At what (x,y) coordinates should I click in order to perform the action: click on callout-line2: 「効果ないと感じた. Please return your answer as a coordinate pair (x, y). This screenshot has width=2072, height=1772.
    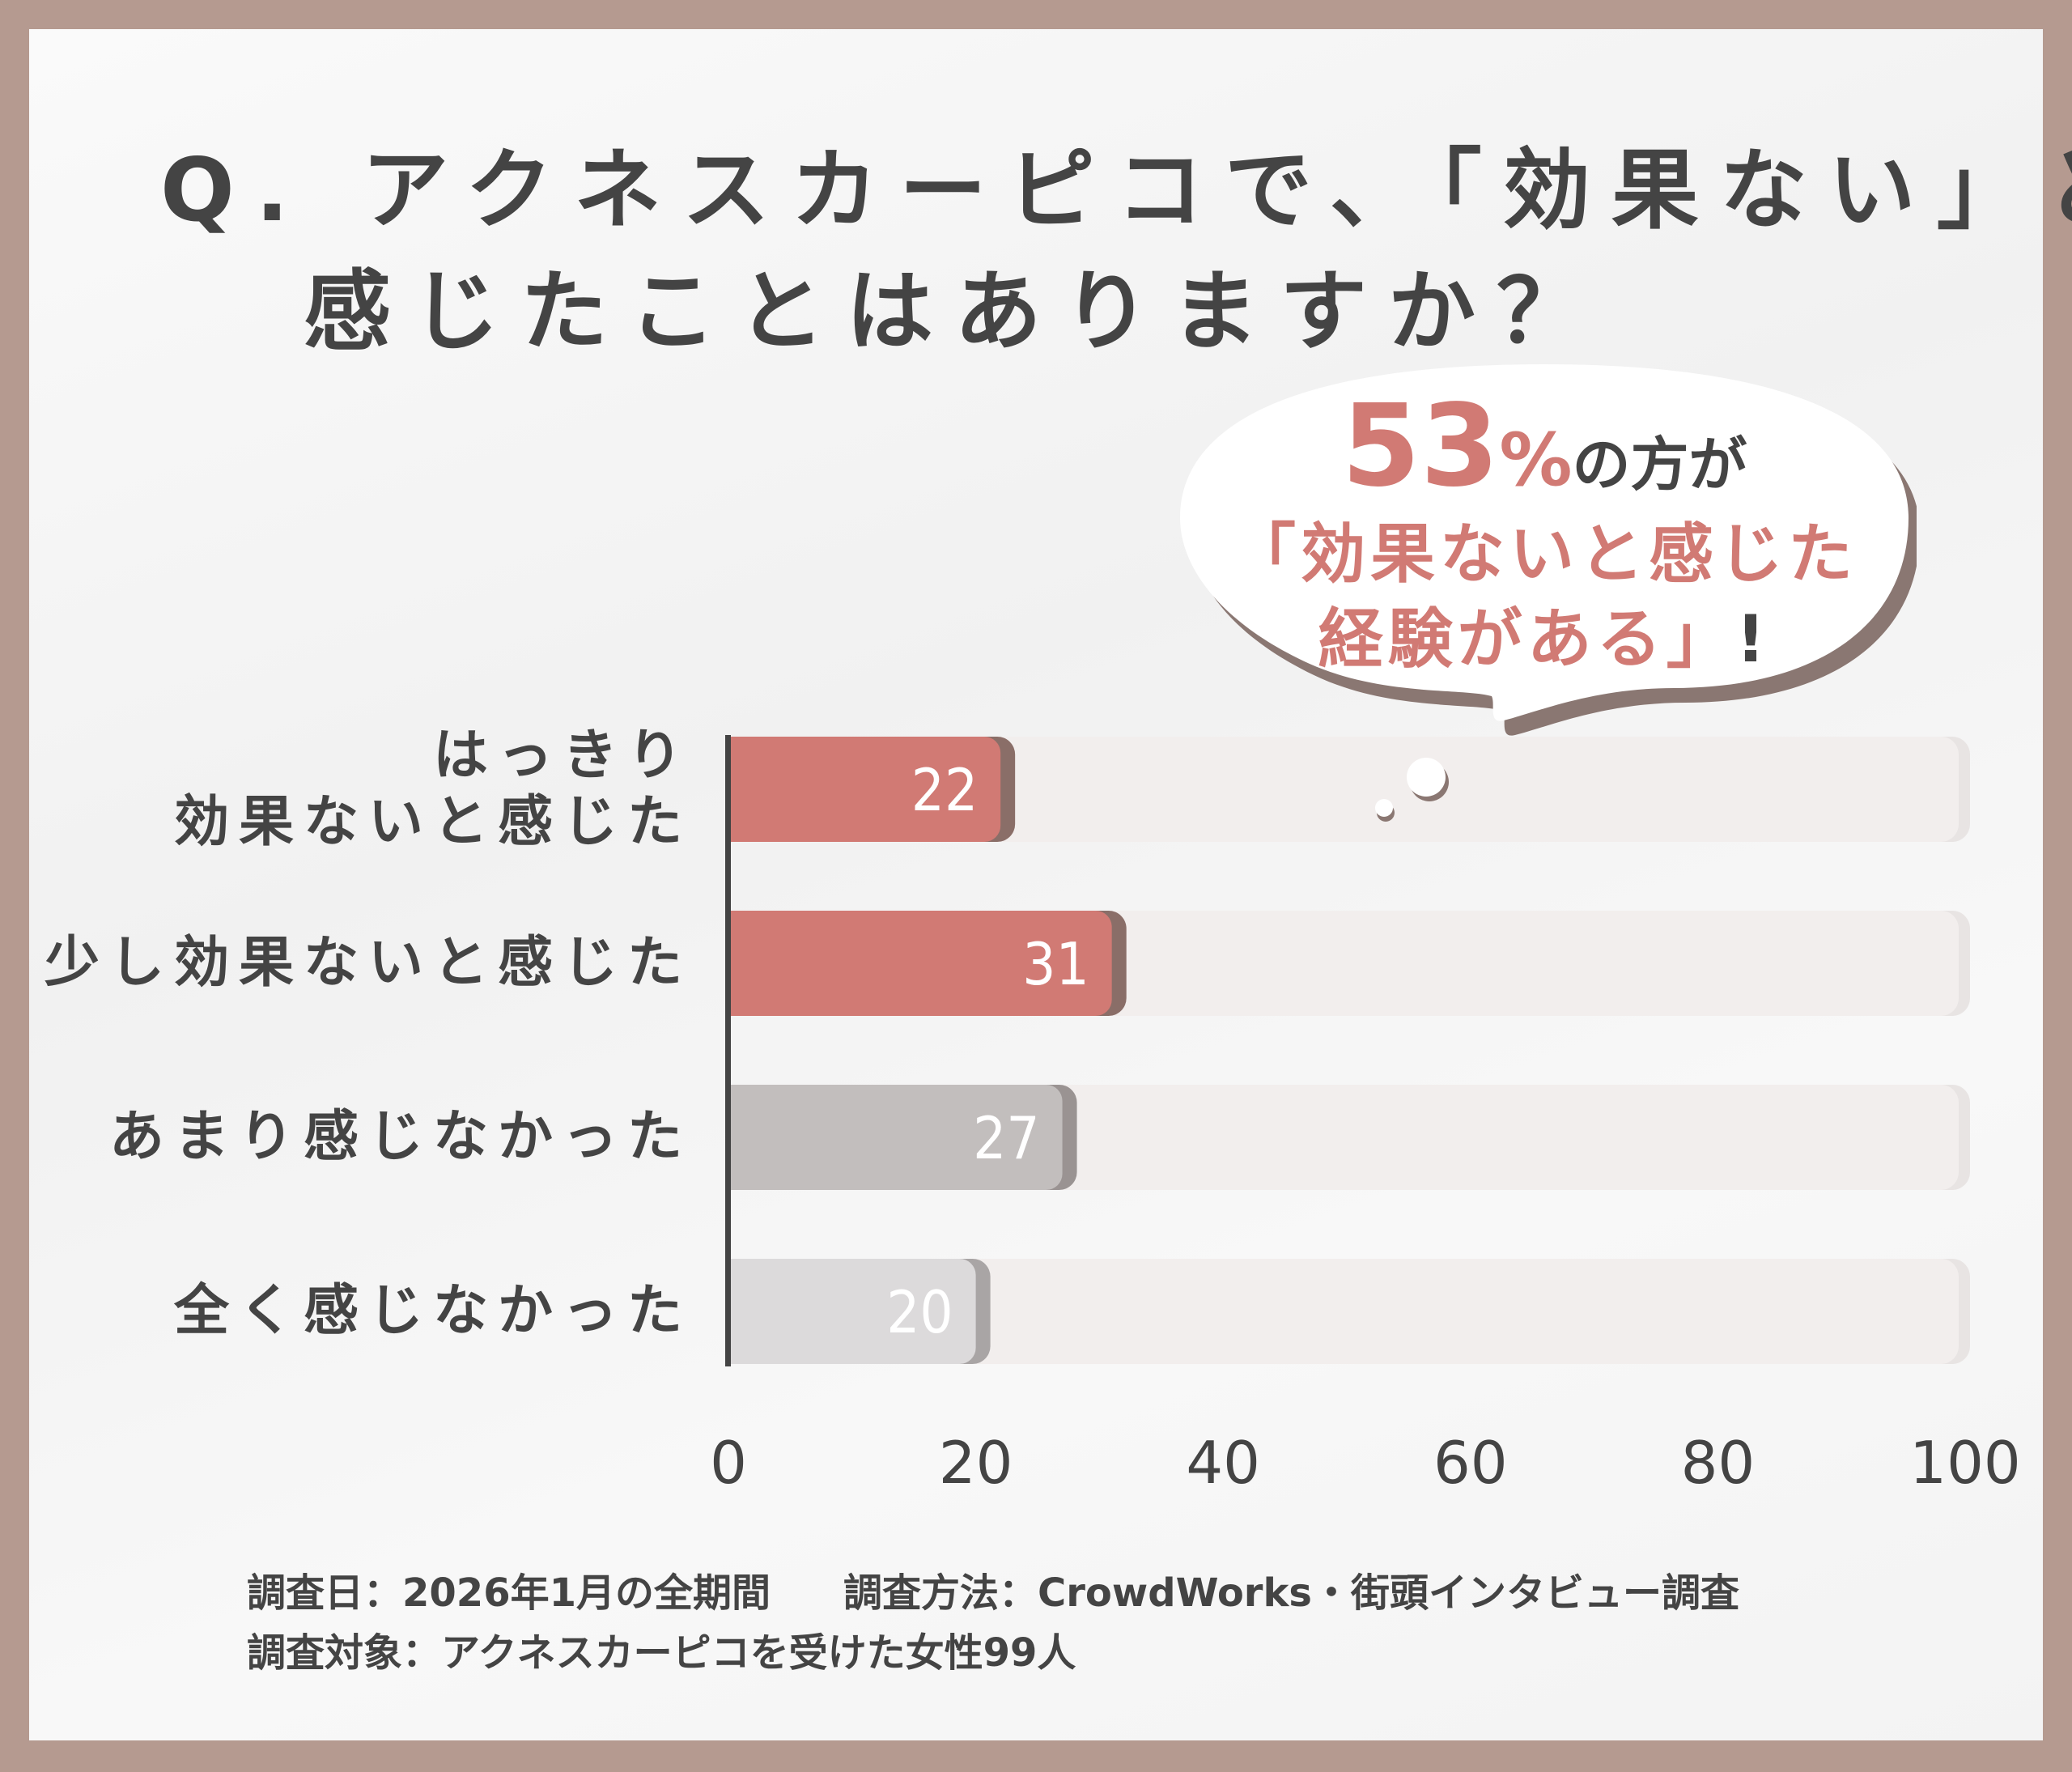
    Looking at the image, I should click on (1544, 554).